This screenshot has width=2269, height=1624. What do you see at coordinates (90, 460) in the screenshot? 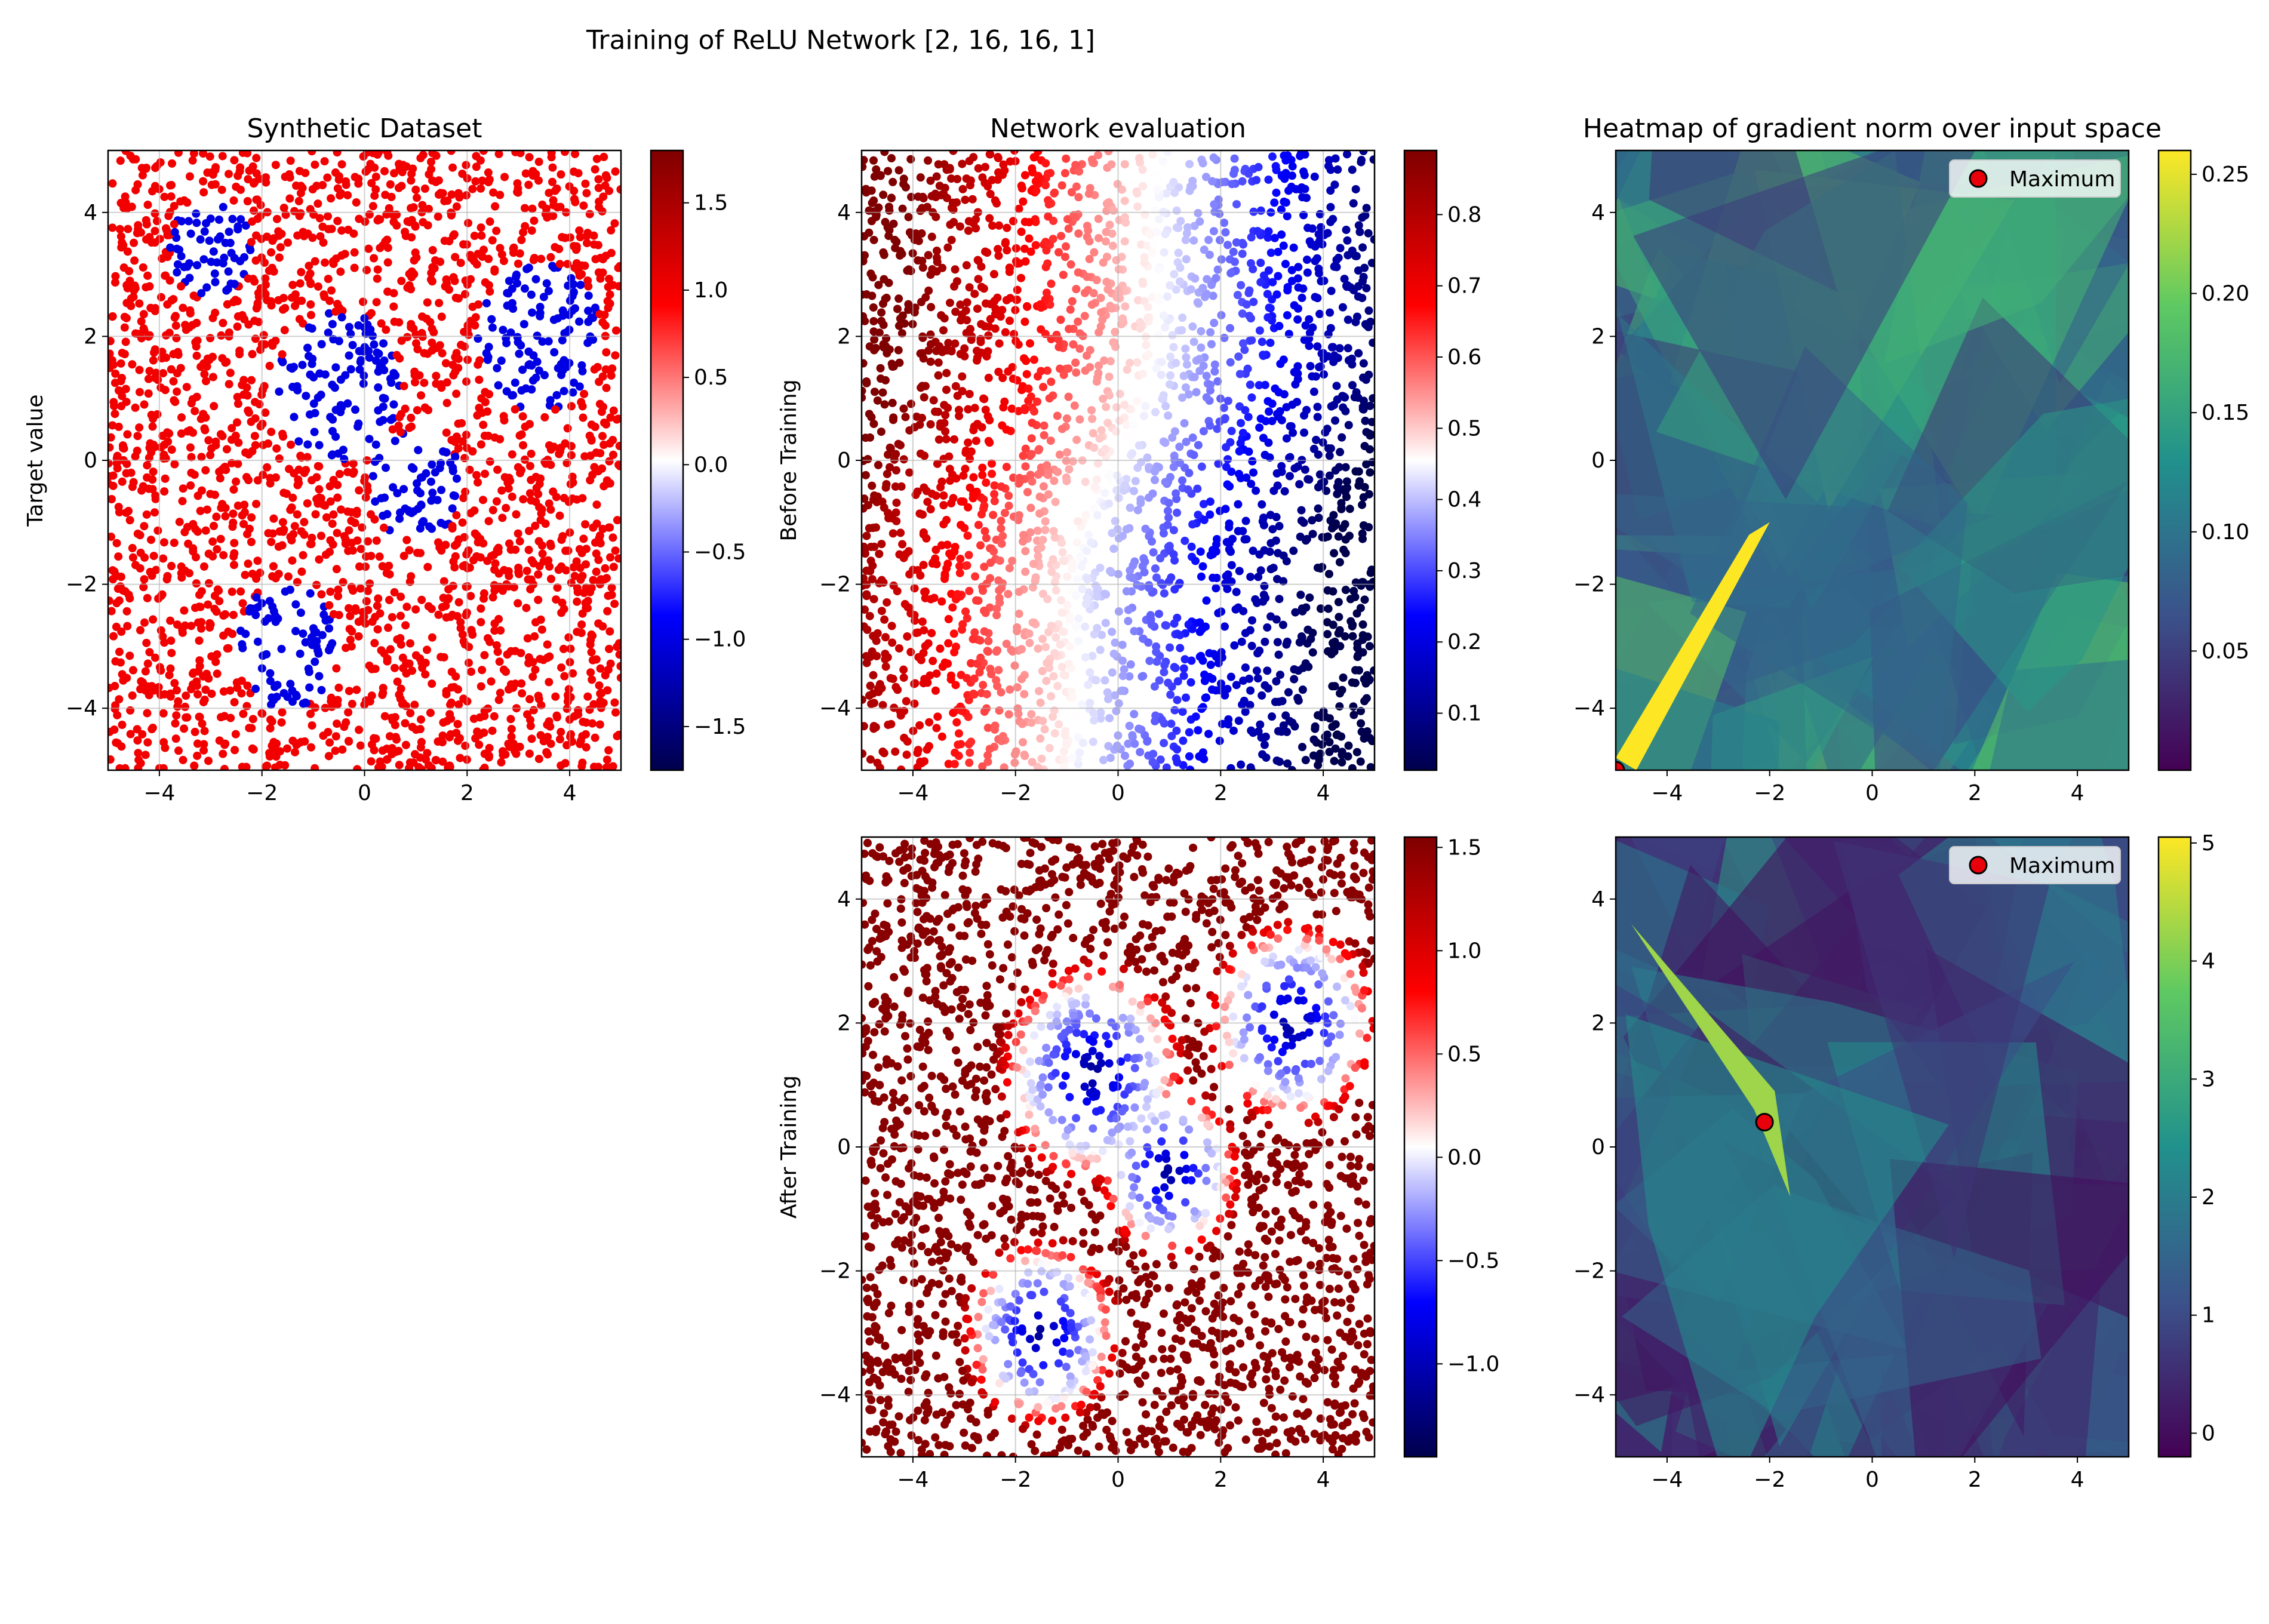
I see `y-tick-label: 0` at bounding box center [90, 460].